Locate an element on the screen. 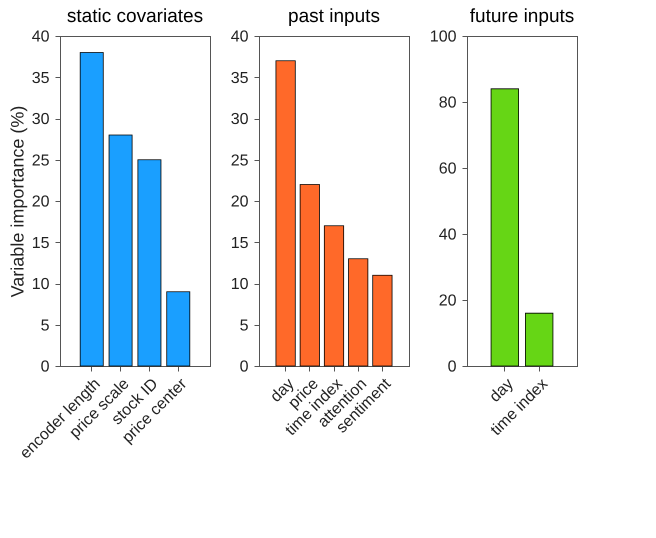 This screenshot has width=656, height=538. y-axis-title: Variable importance (%) is located at coordinates (18, 202).